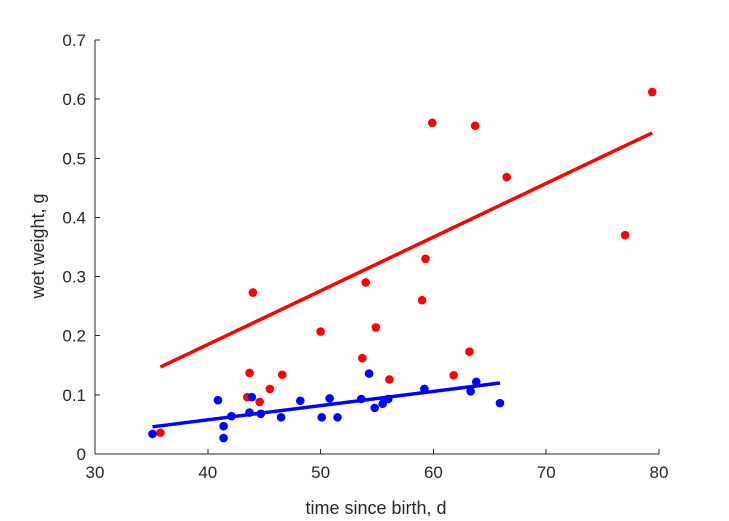 The height and width of the screenshot is (521, 729). What do you see at coordinates (81, 454) in the screenshot?
I see `y-tick-label: 0` at bounding box center [81, 454].